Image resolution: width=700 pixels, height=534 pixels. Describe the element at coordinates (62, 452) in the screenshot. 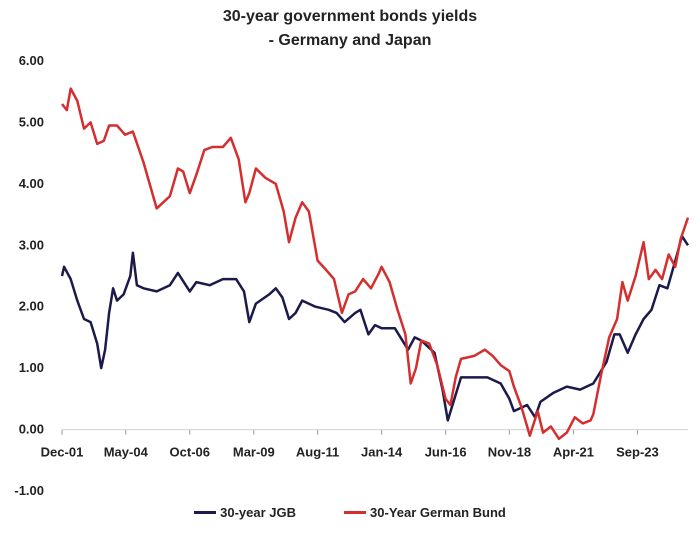

I see `x-tick-label: Dec-01` at that location.